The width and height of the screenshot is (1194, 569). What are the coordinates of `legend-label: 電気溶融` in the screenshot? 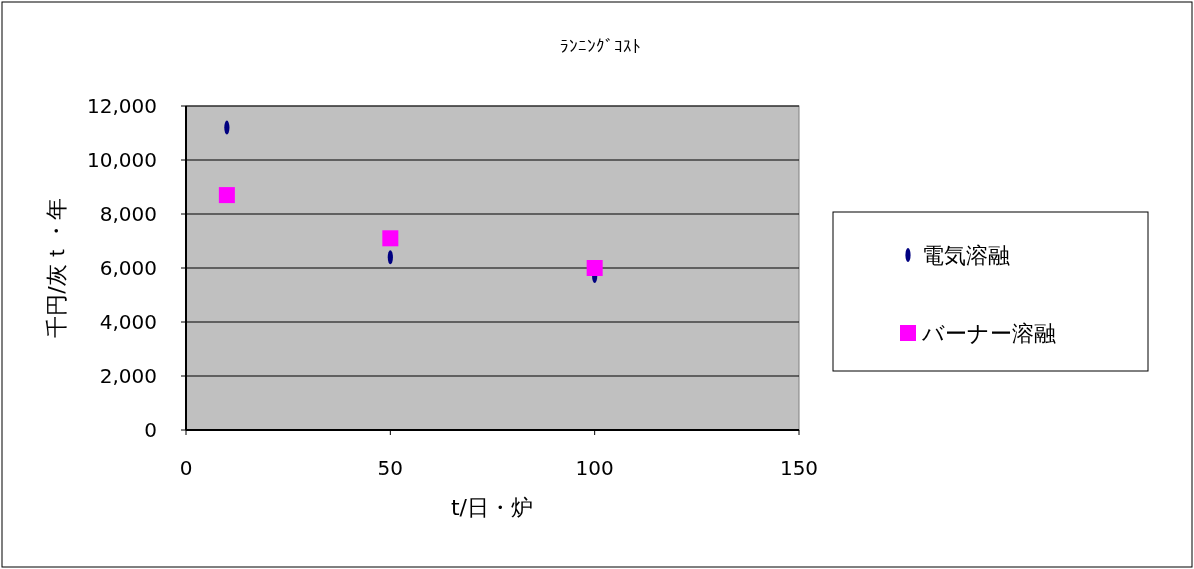 It's located at (966, 255).